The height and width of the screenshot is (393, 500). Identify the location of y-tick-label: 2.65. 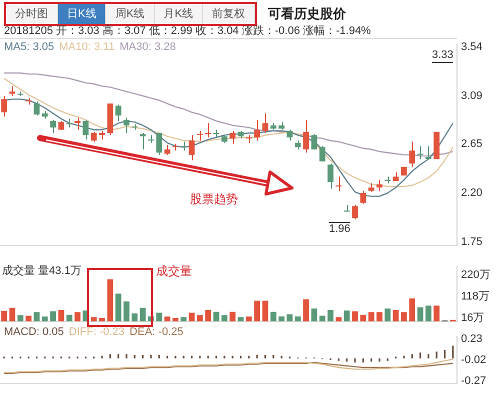
(471, 144).